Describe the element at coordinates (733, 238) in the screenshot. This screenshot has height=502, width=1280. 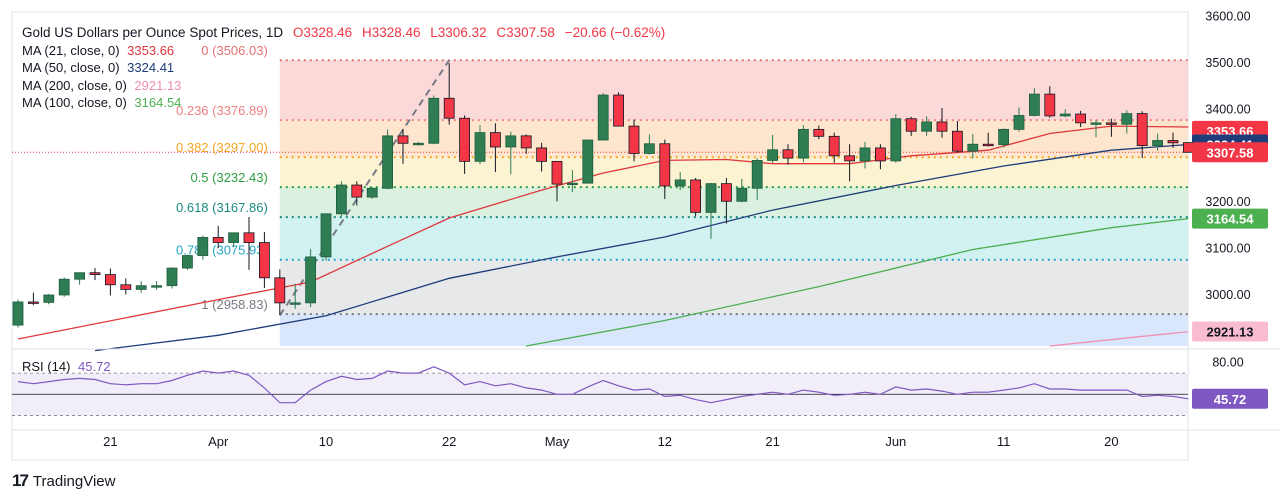
I see `fib-band-0.618` at that location.